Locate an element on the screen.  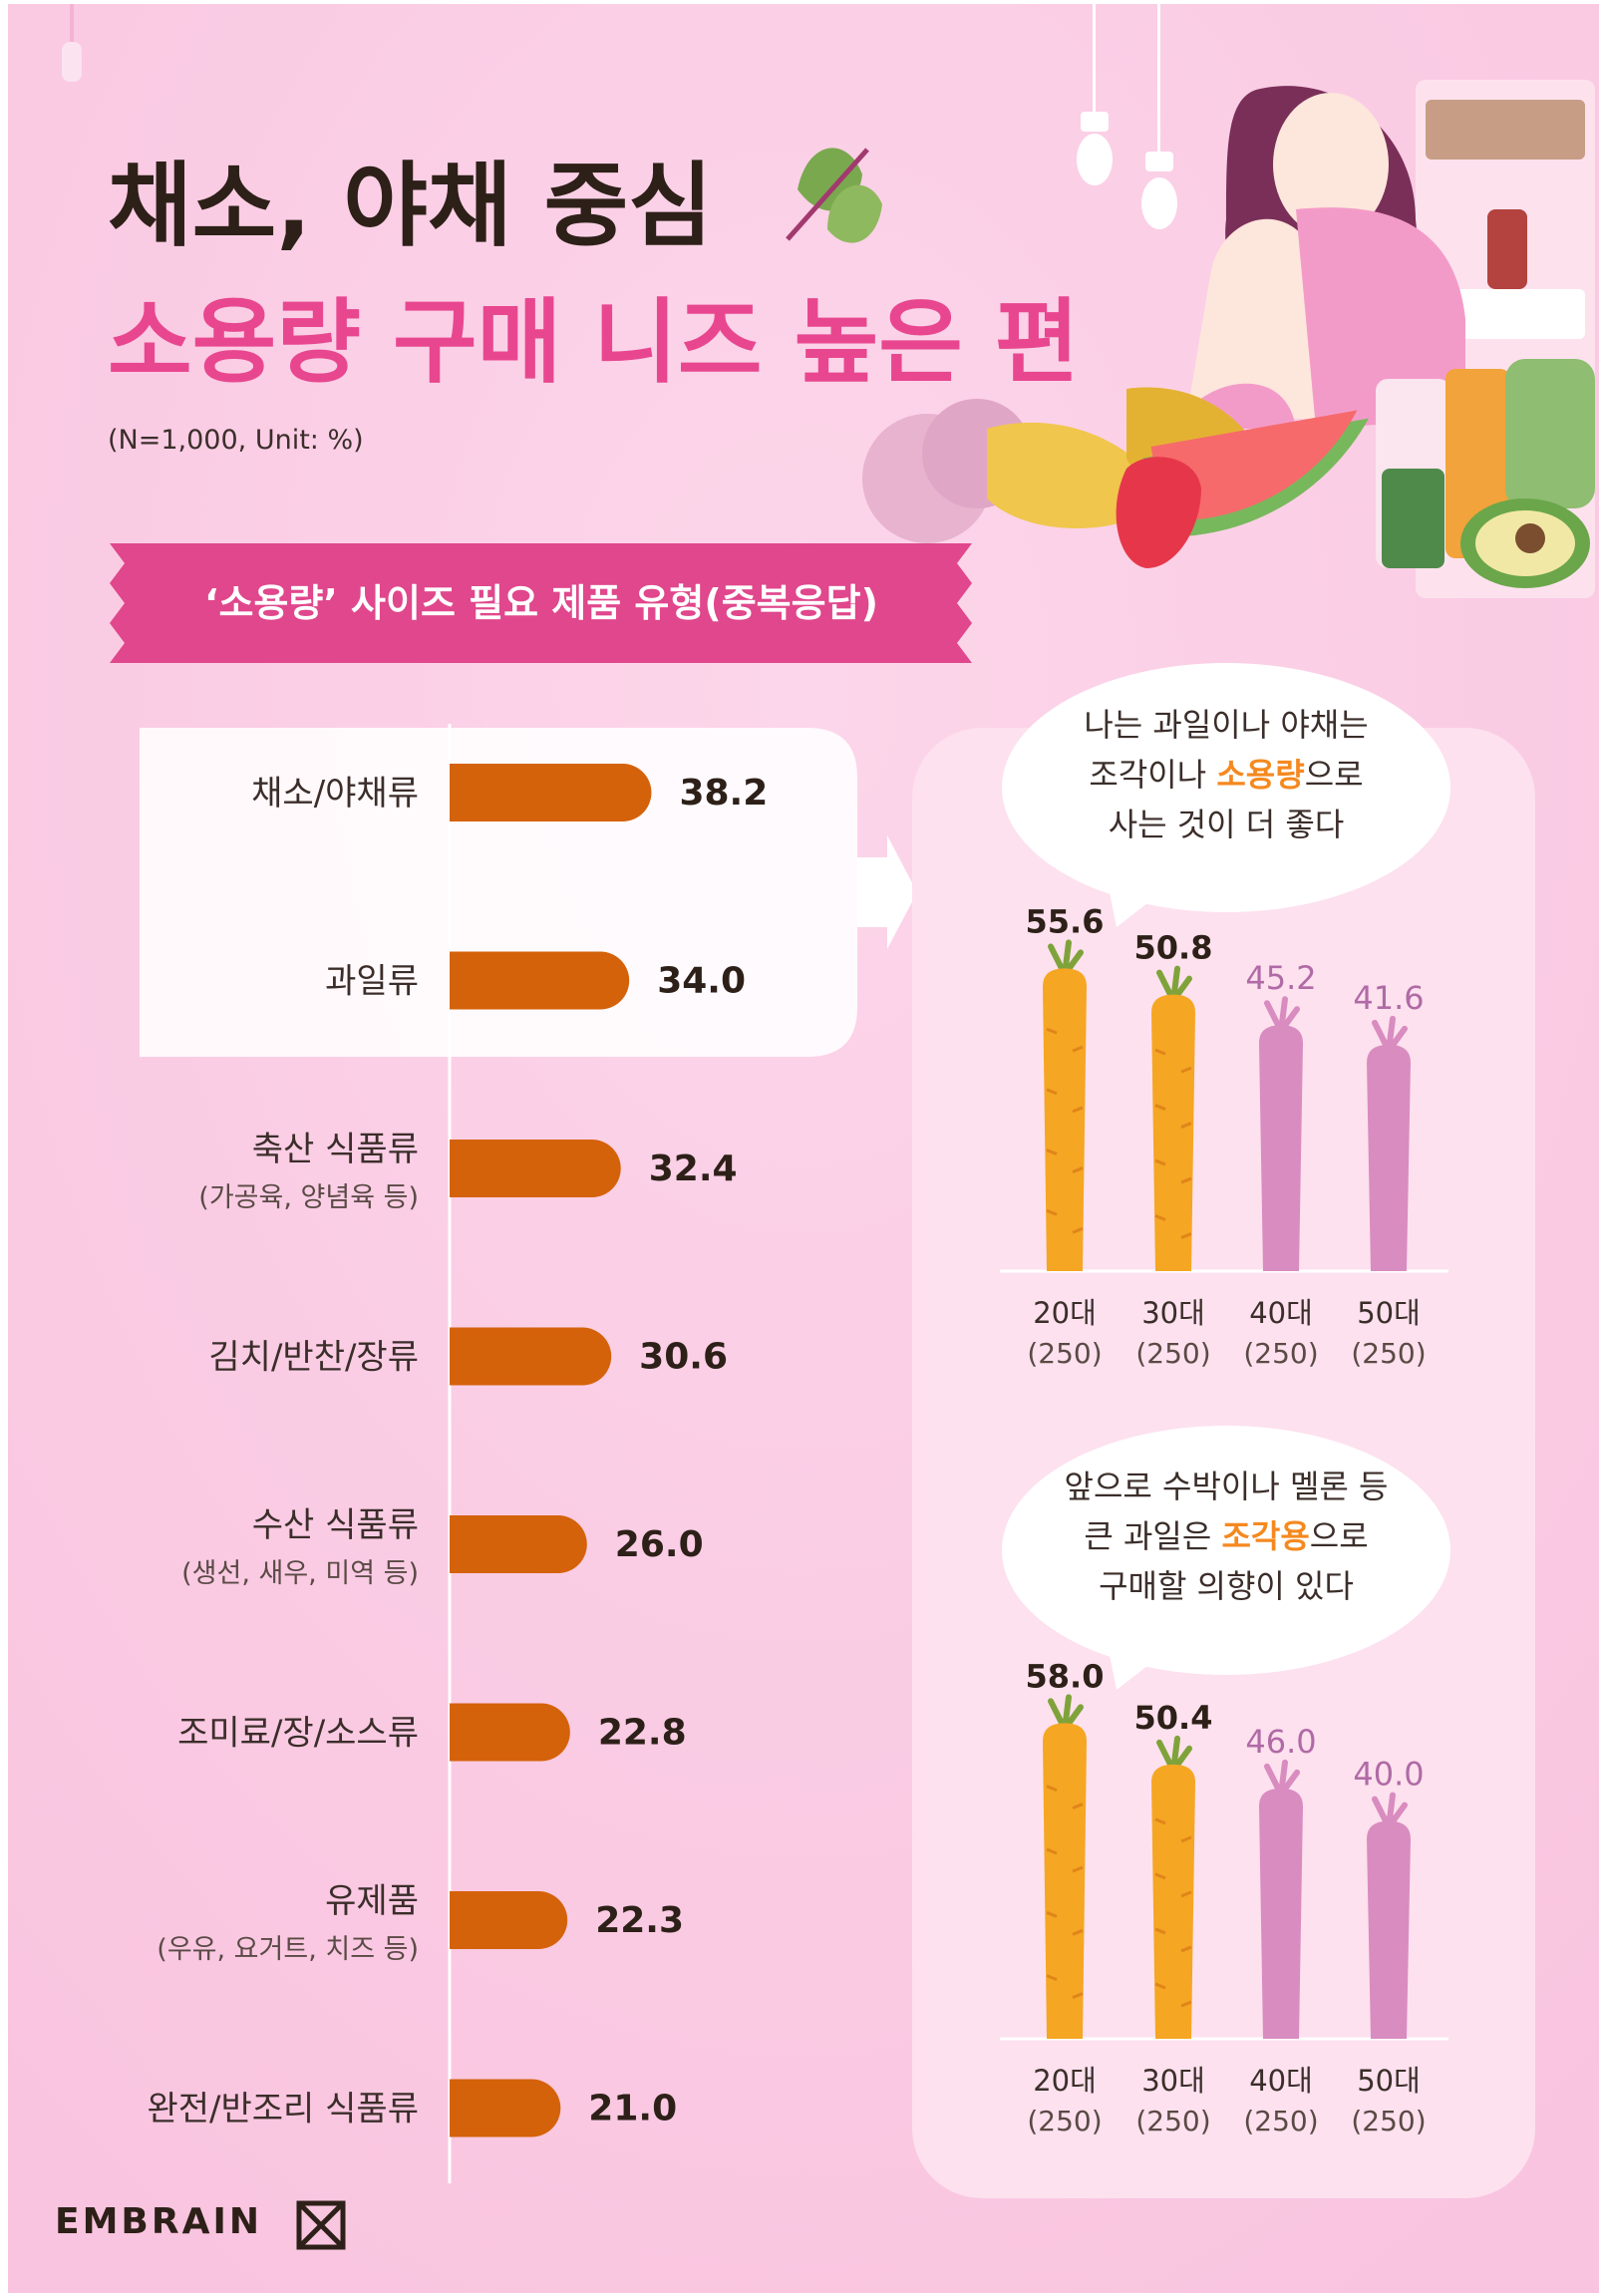
bubble-line-0: 앞으로 수박이나 멜론 등 is located at coordinates (1227, 1486).